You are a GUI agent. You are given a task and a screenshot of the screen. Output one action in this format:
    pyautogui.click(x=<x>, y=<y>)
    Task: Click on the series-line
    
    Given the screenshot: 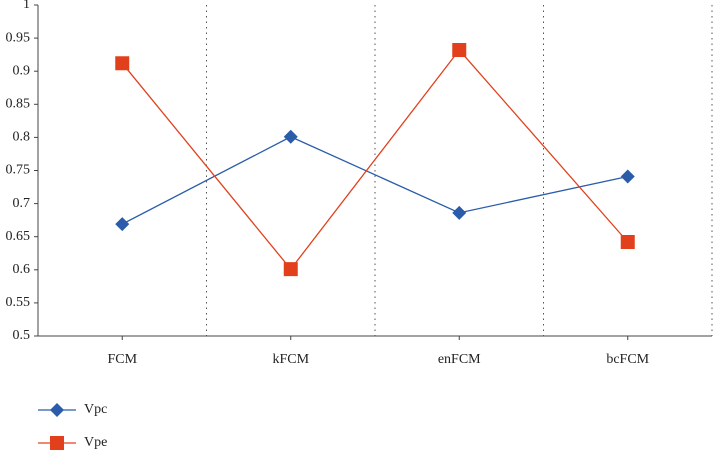 What is the action you would take?
    pyautogui.click(x=374, y=180)
    